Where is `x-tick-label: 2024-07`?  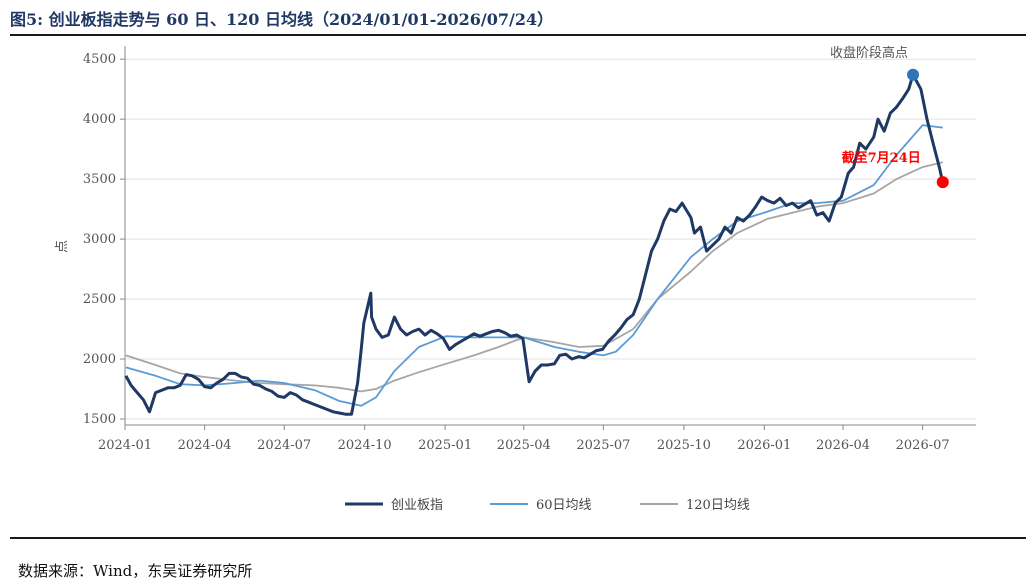
x-tick-label: 2024-07 is located at coordinates (284, 445).